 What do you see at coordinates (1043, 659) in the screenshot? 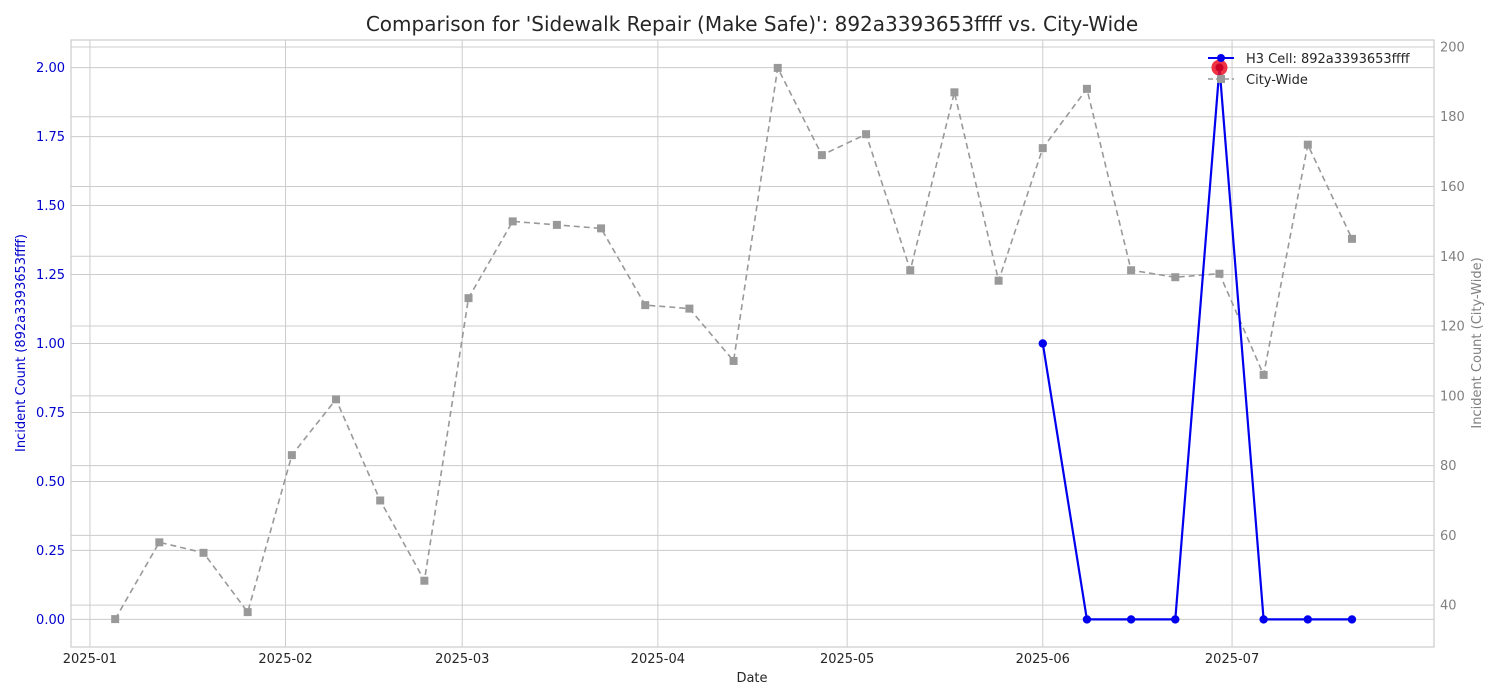
I see `x-tick-label: 2025-06` at bounding box center [1043, 659].